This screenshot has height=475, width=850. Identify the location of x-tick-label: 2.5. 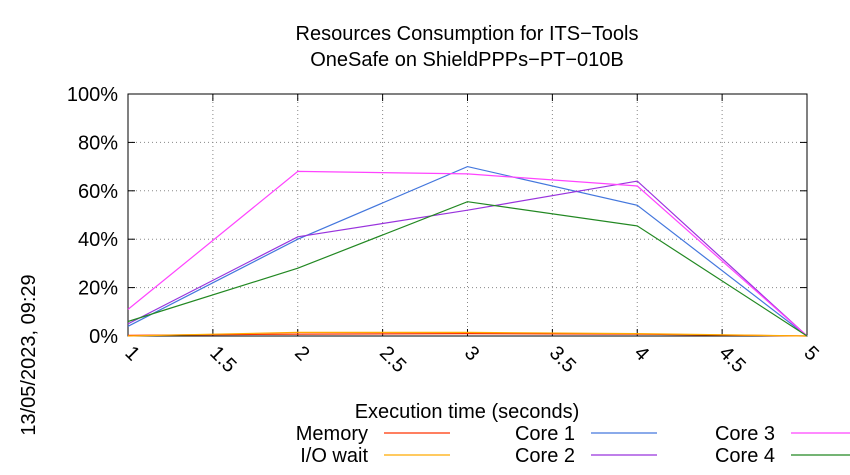
(392, 359).